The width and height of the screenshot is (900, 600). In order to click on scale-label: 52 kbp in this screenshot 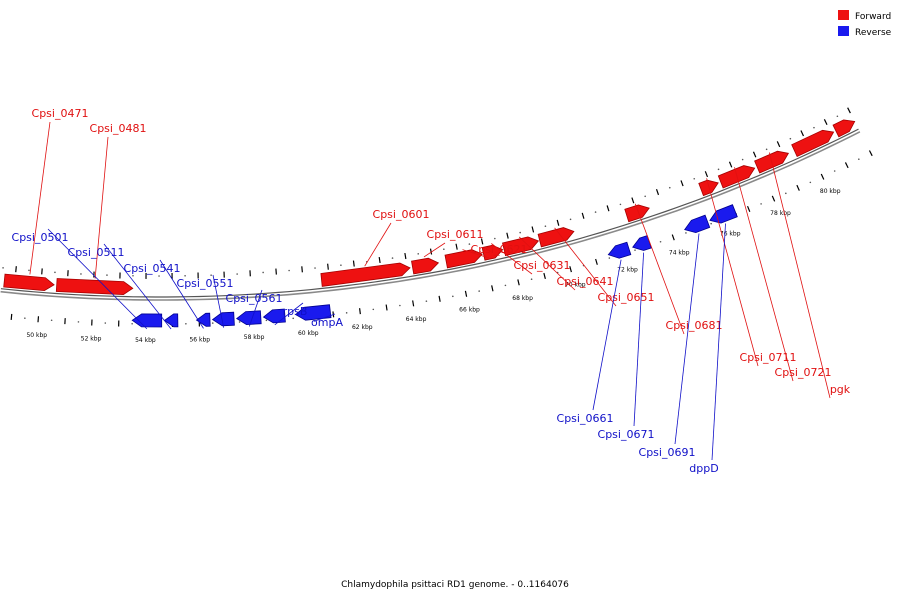, I will do `click(91, 339)`.